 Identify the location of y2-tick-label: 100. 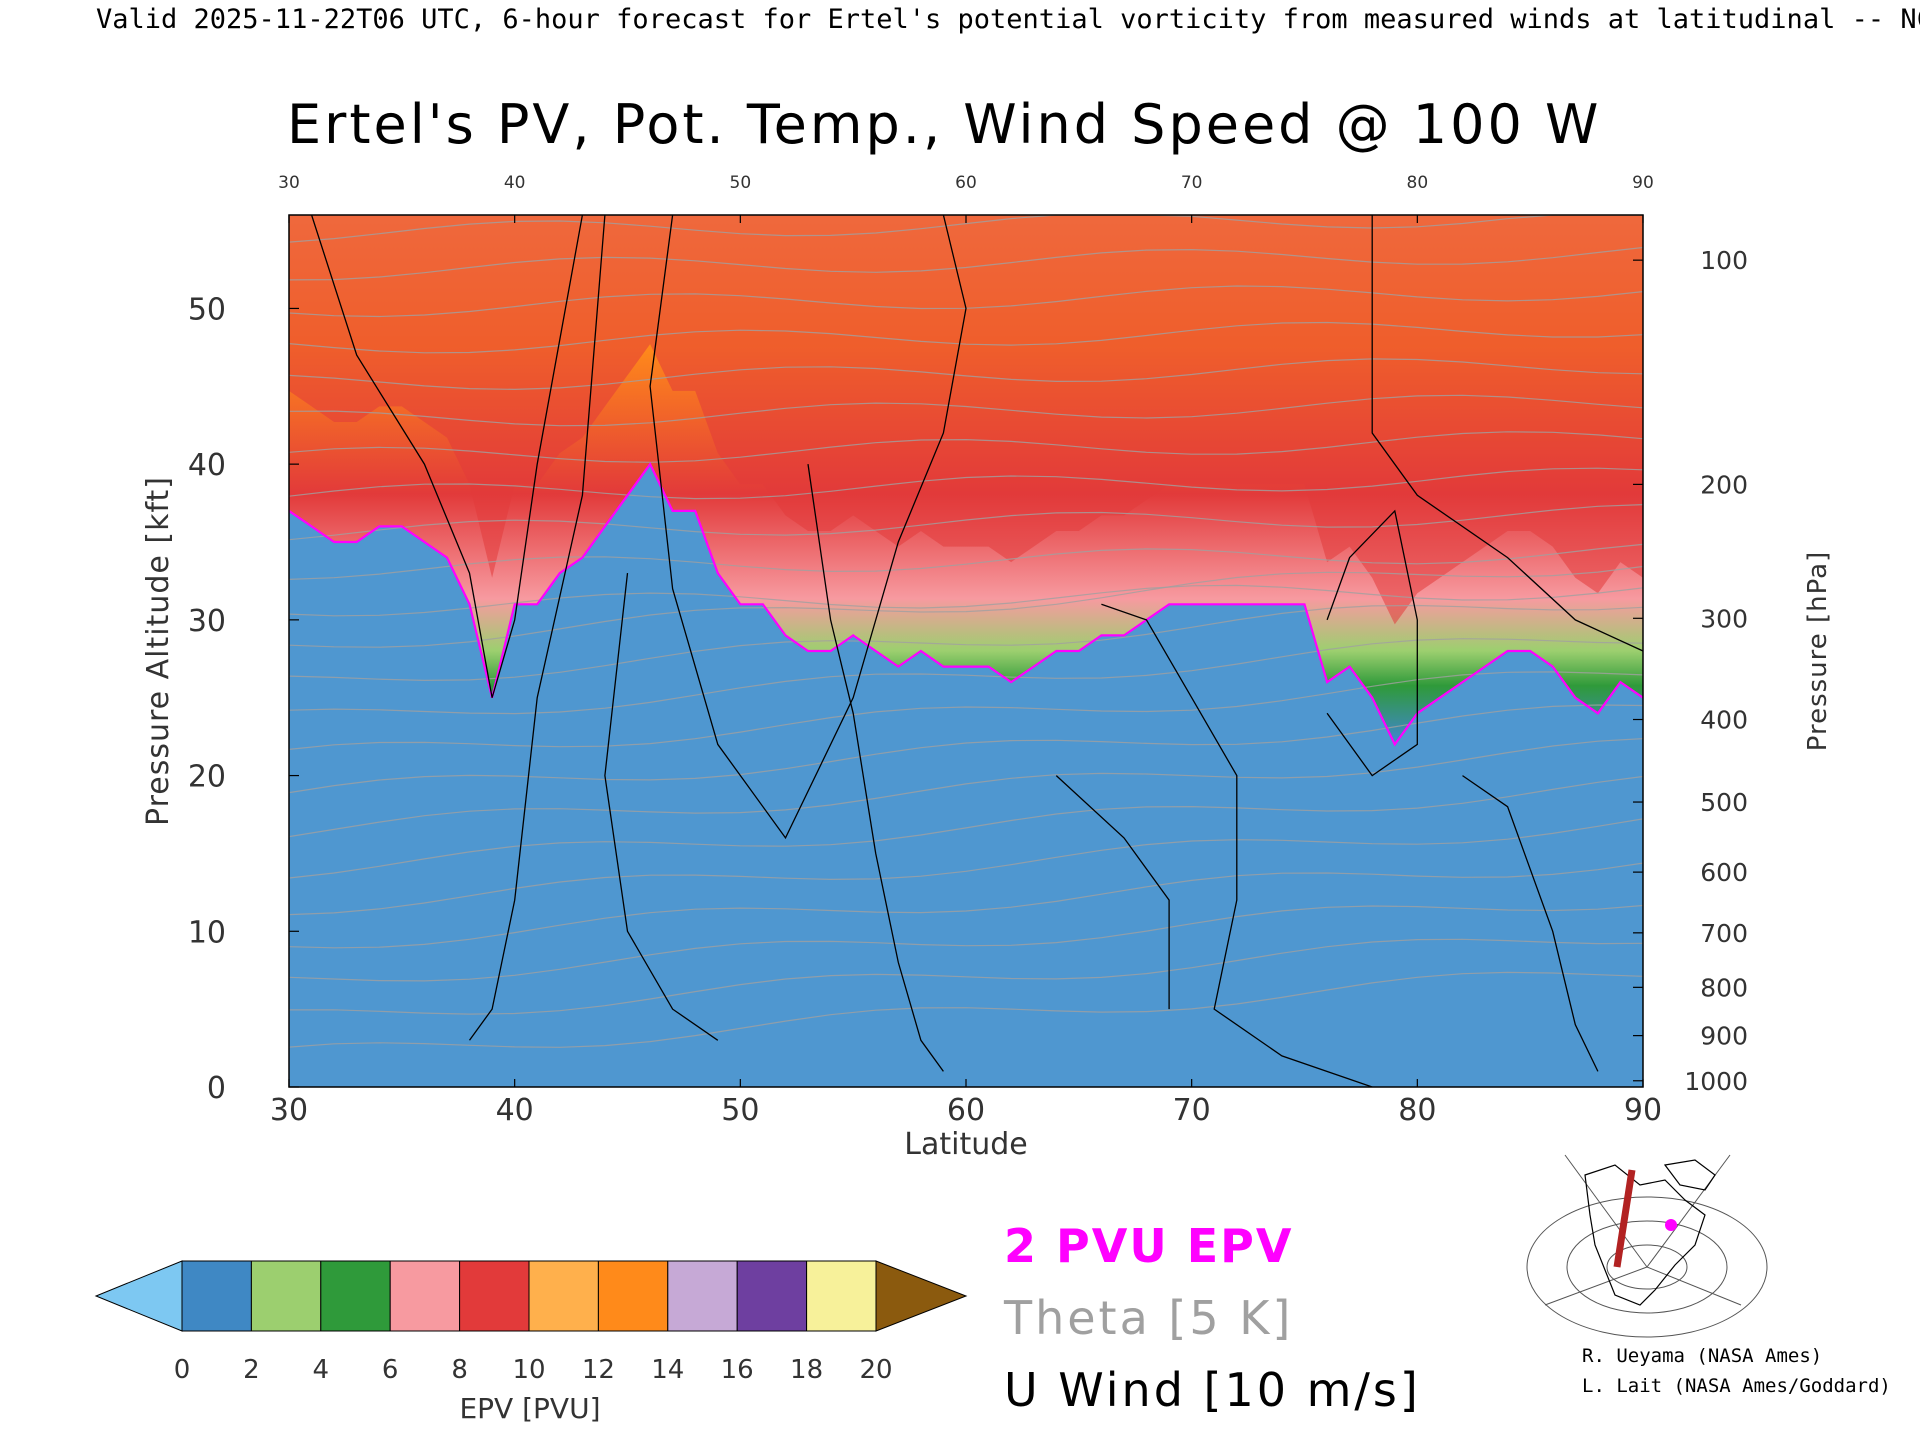
(1724, 260).